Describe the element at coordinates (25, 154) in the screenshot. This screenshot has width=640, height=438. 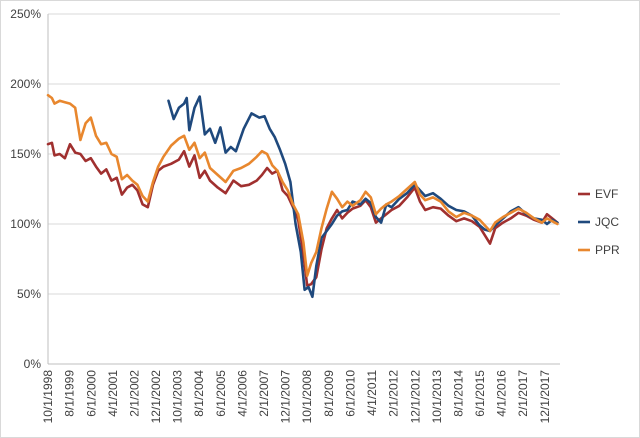
I see `y-tick-label: 150%` at that location.